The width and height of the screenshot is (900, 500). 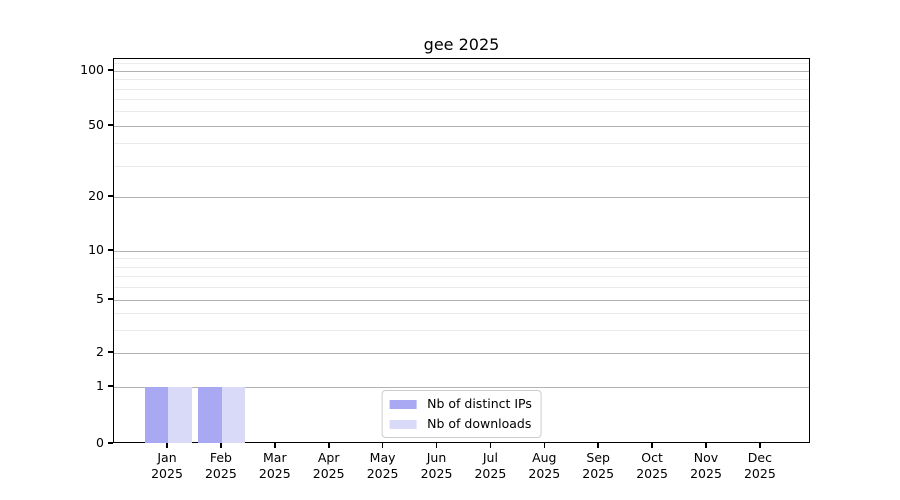 What do you see at coordinates (100, 385) in the screenshot?
I see `y-tick-label: 1` at bounding box center [100, 385].